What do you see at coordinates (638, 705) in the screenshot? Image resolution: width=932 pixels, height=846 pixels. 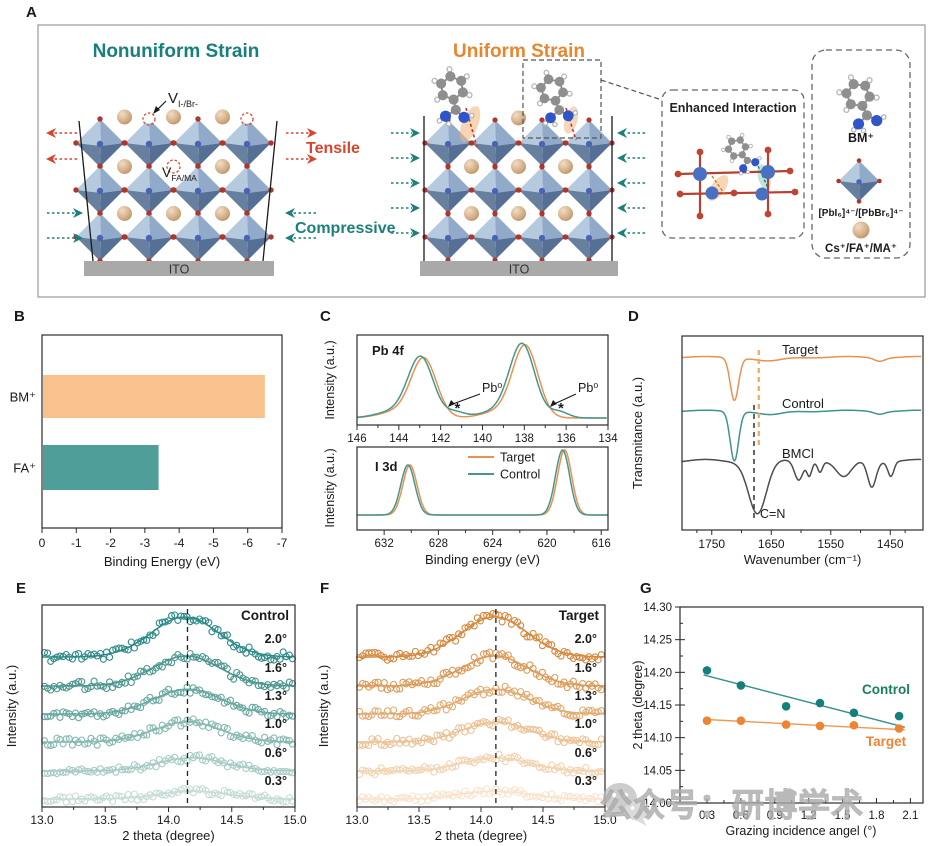 I see `y-axis-label: 2 theta (degree)` at bounding box center [638, 705].